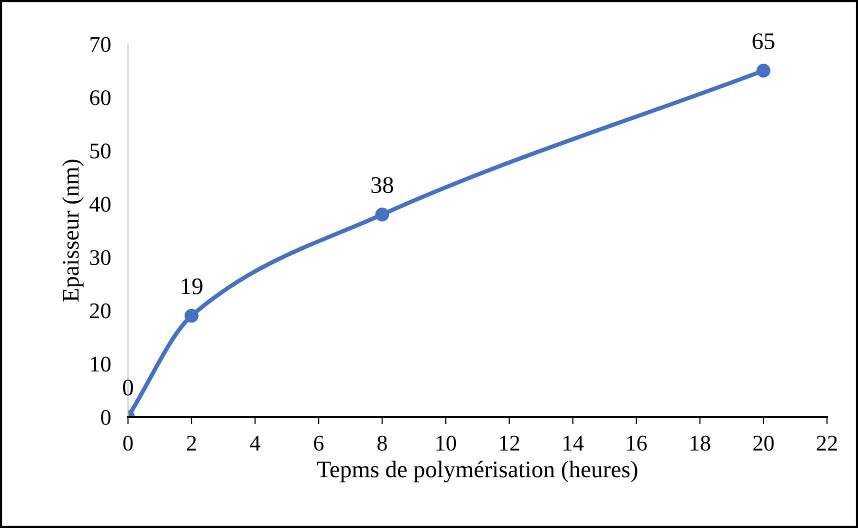  What do you see at coordinates (383, 185) in the screenshot?
I see `data-label: 38` at bounding box center [383, 185].